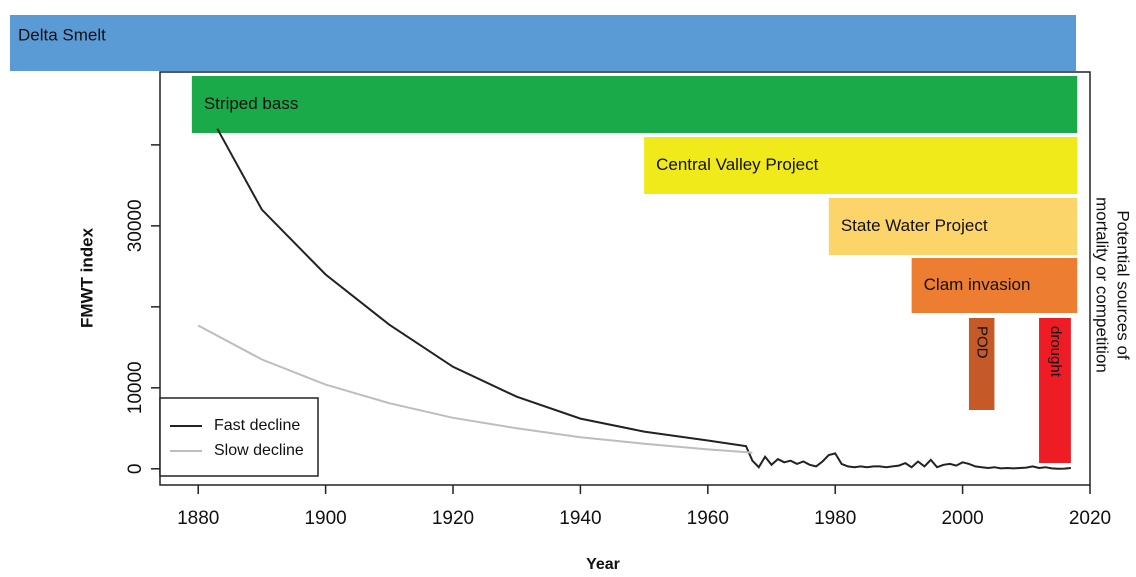  What do you see at coordinates (962, 518) in the screenshot?
I see `x-tick-label: 2000` at bounding box center [962, 518].